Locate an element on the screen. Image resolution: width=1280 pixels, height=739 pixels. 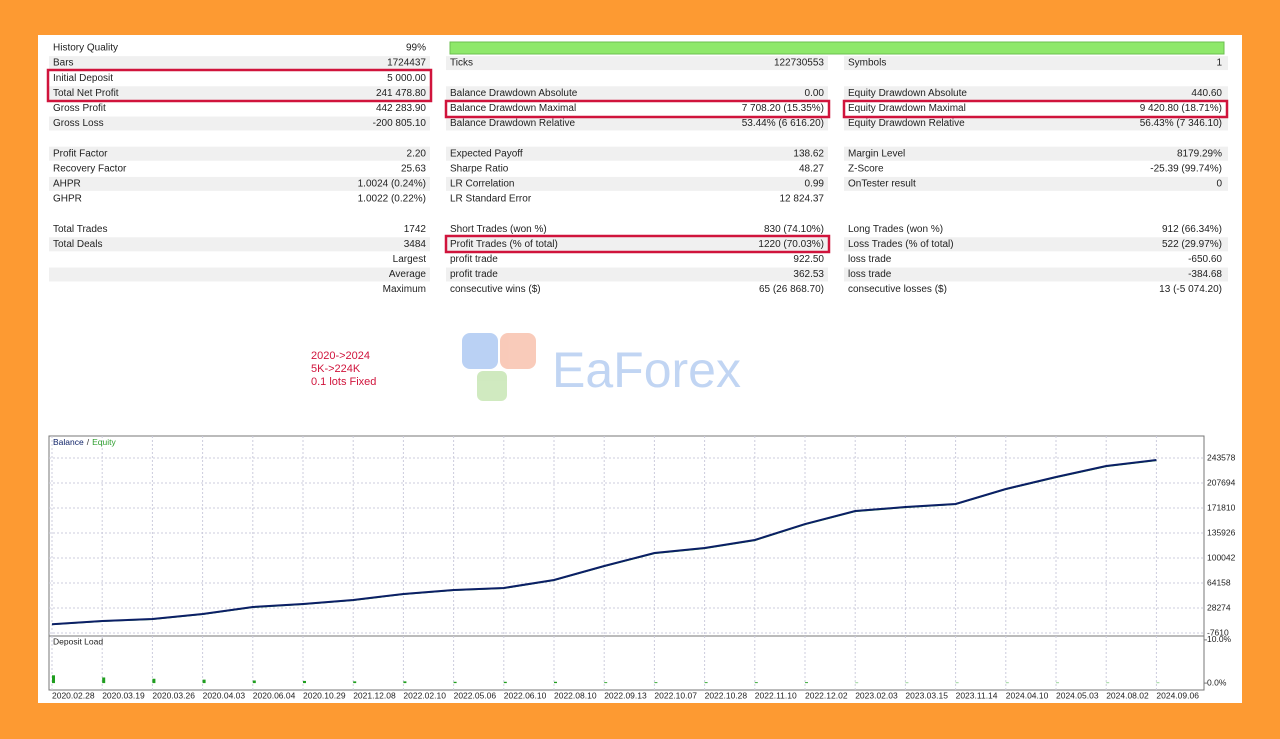
cell-value: 0 is located at coordinates (1219, 184).